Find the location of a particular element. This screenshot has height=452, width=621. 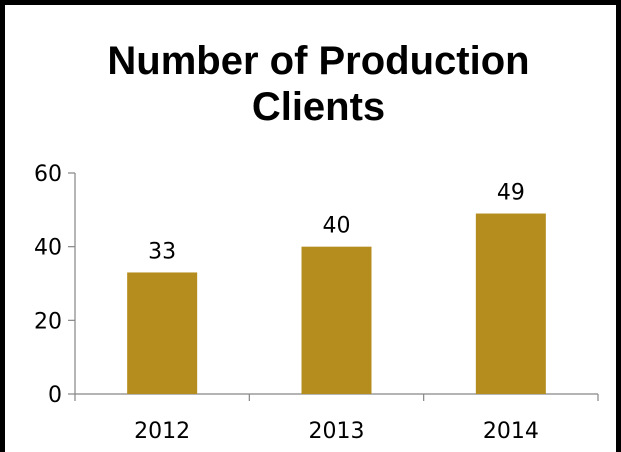

data-label: 33 is located at coordinates (162, 251).